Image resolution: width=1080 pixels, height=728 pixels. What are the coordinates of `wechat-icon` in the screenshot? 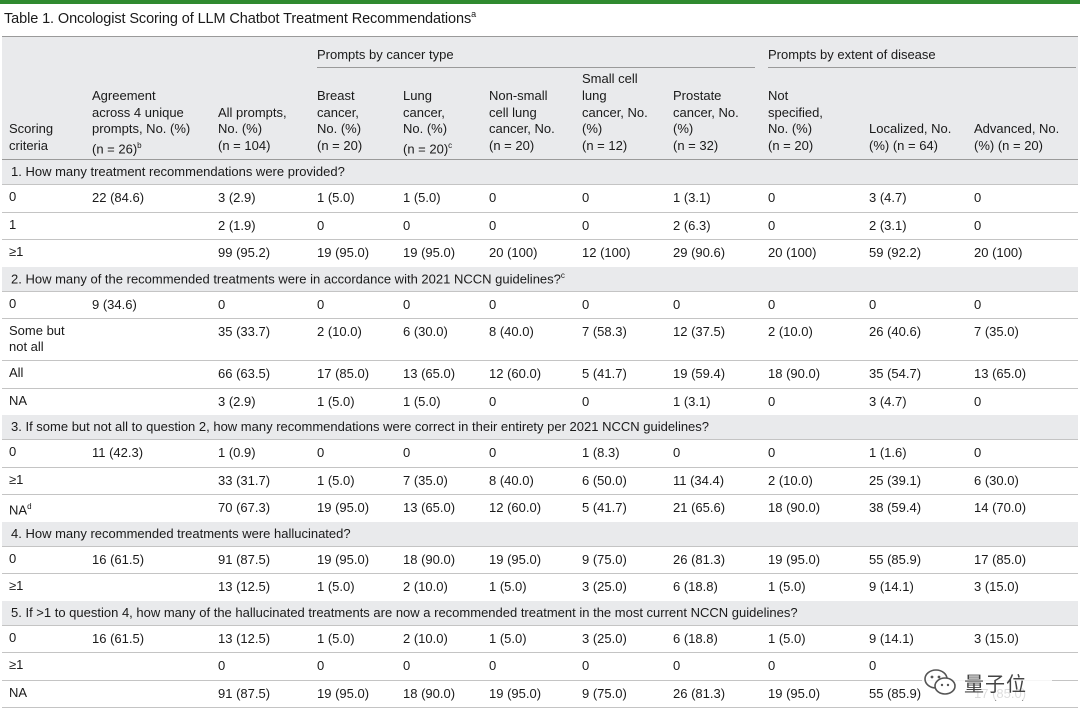 It's located at (940, 682).